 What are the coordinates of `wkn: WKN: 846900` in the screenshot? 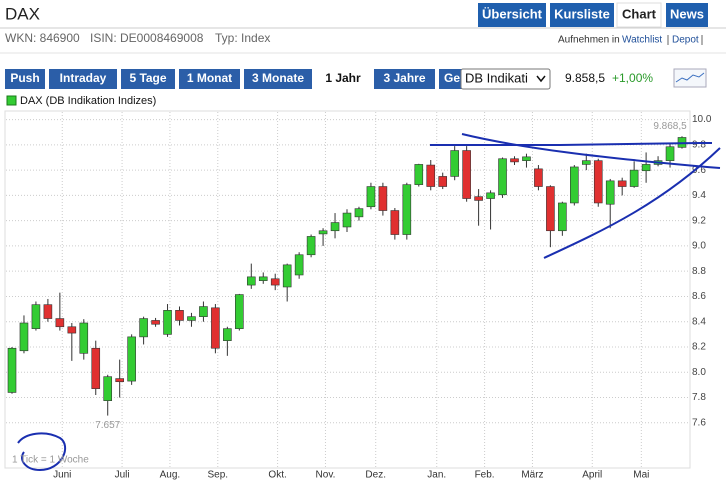 It's located at (42, 38).